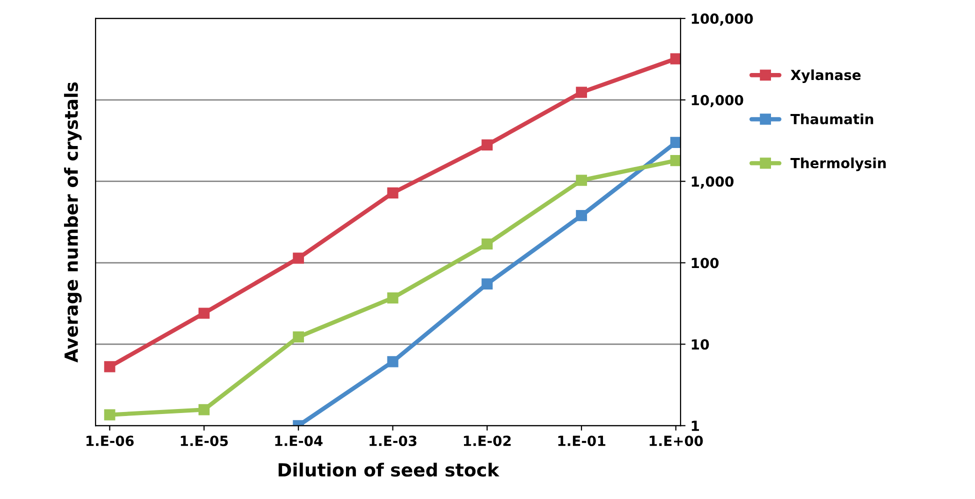 This screenshot has height=499, width=975. Describe the element at coordinates (705, 263) in the screenshot. I see `y-tick-label: 100` at that location.